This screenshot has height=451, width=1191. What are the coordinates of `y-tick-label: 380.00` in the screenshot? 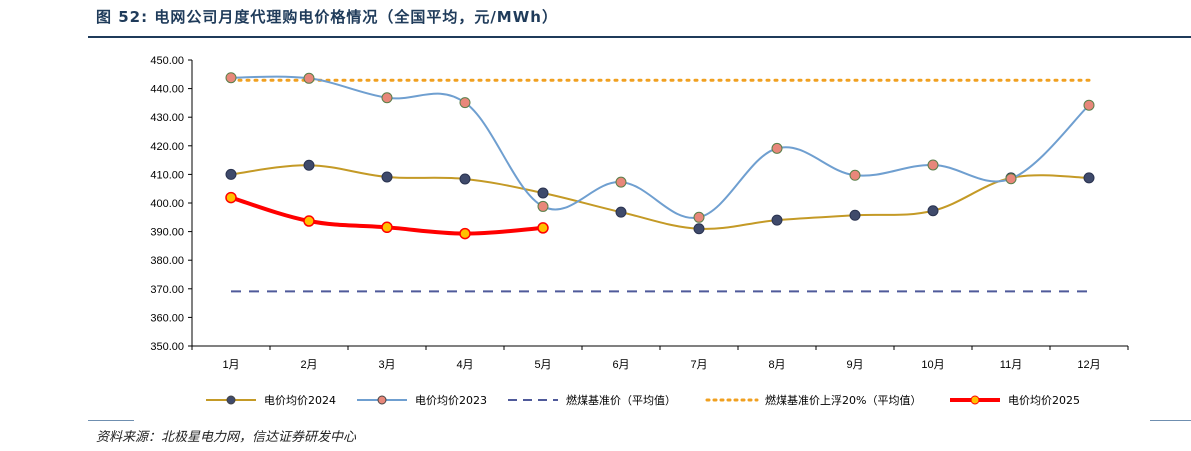 It's located at (167, 261).